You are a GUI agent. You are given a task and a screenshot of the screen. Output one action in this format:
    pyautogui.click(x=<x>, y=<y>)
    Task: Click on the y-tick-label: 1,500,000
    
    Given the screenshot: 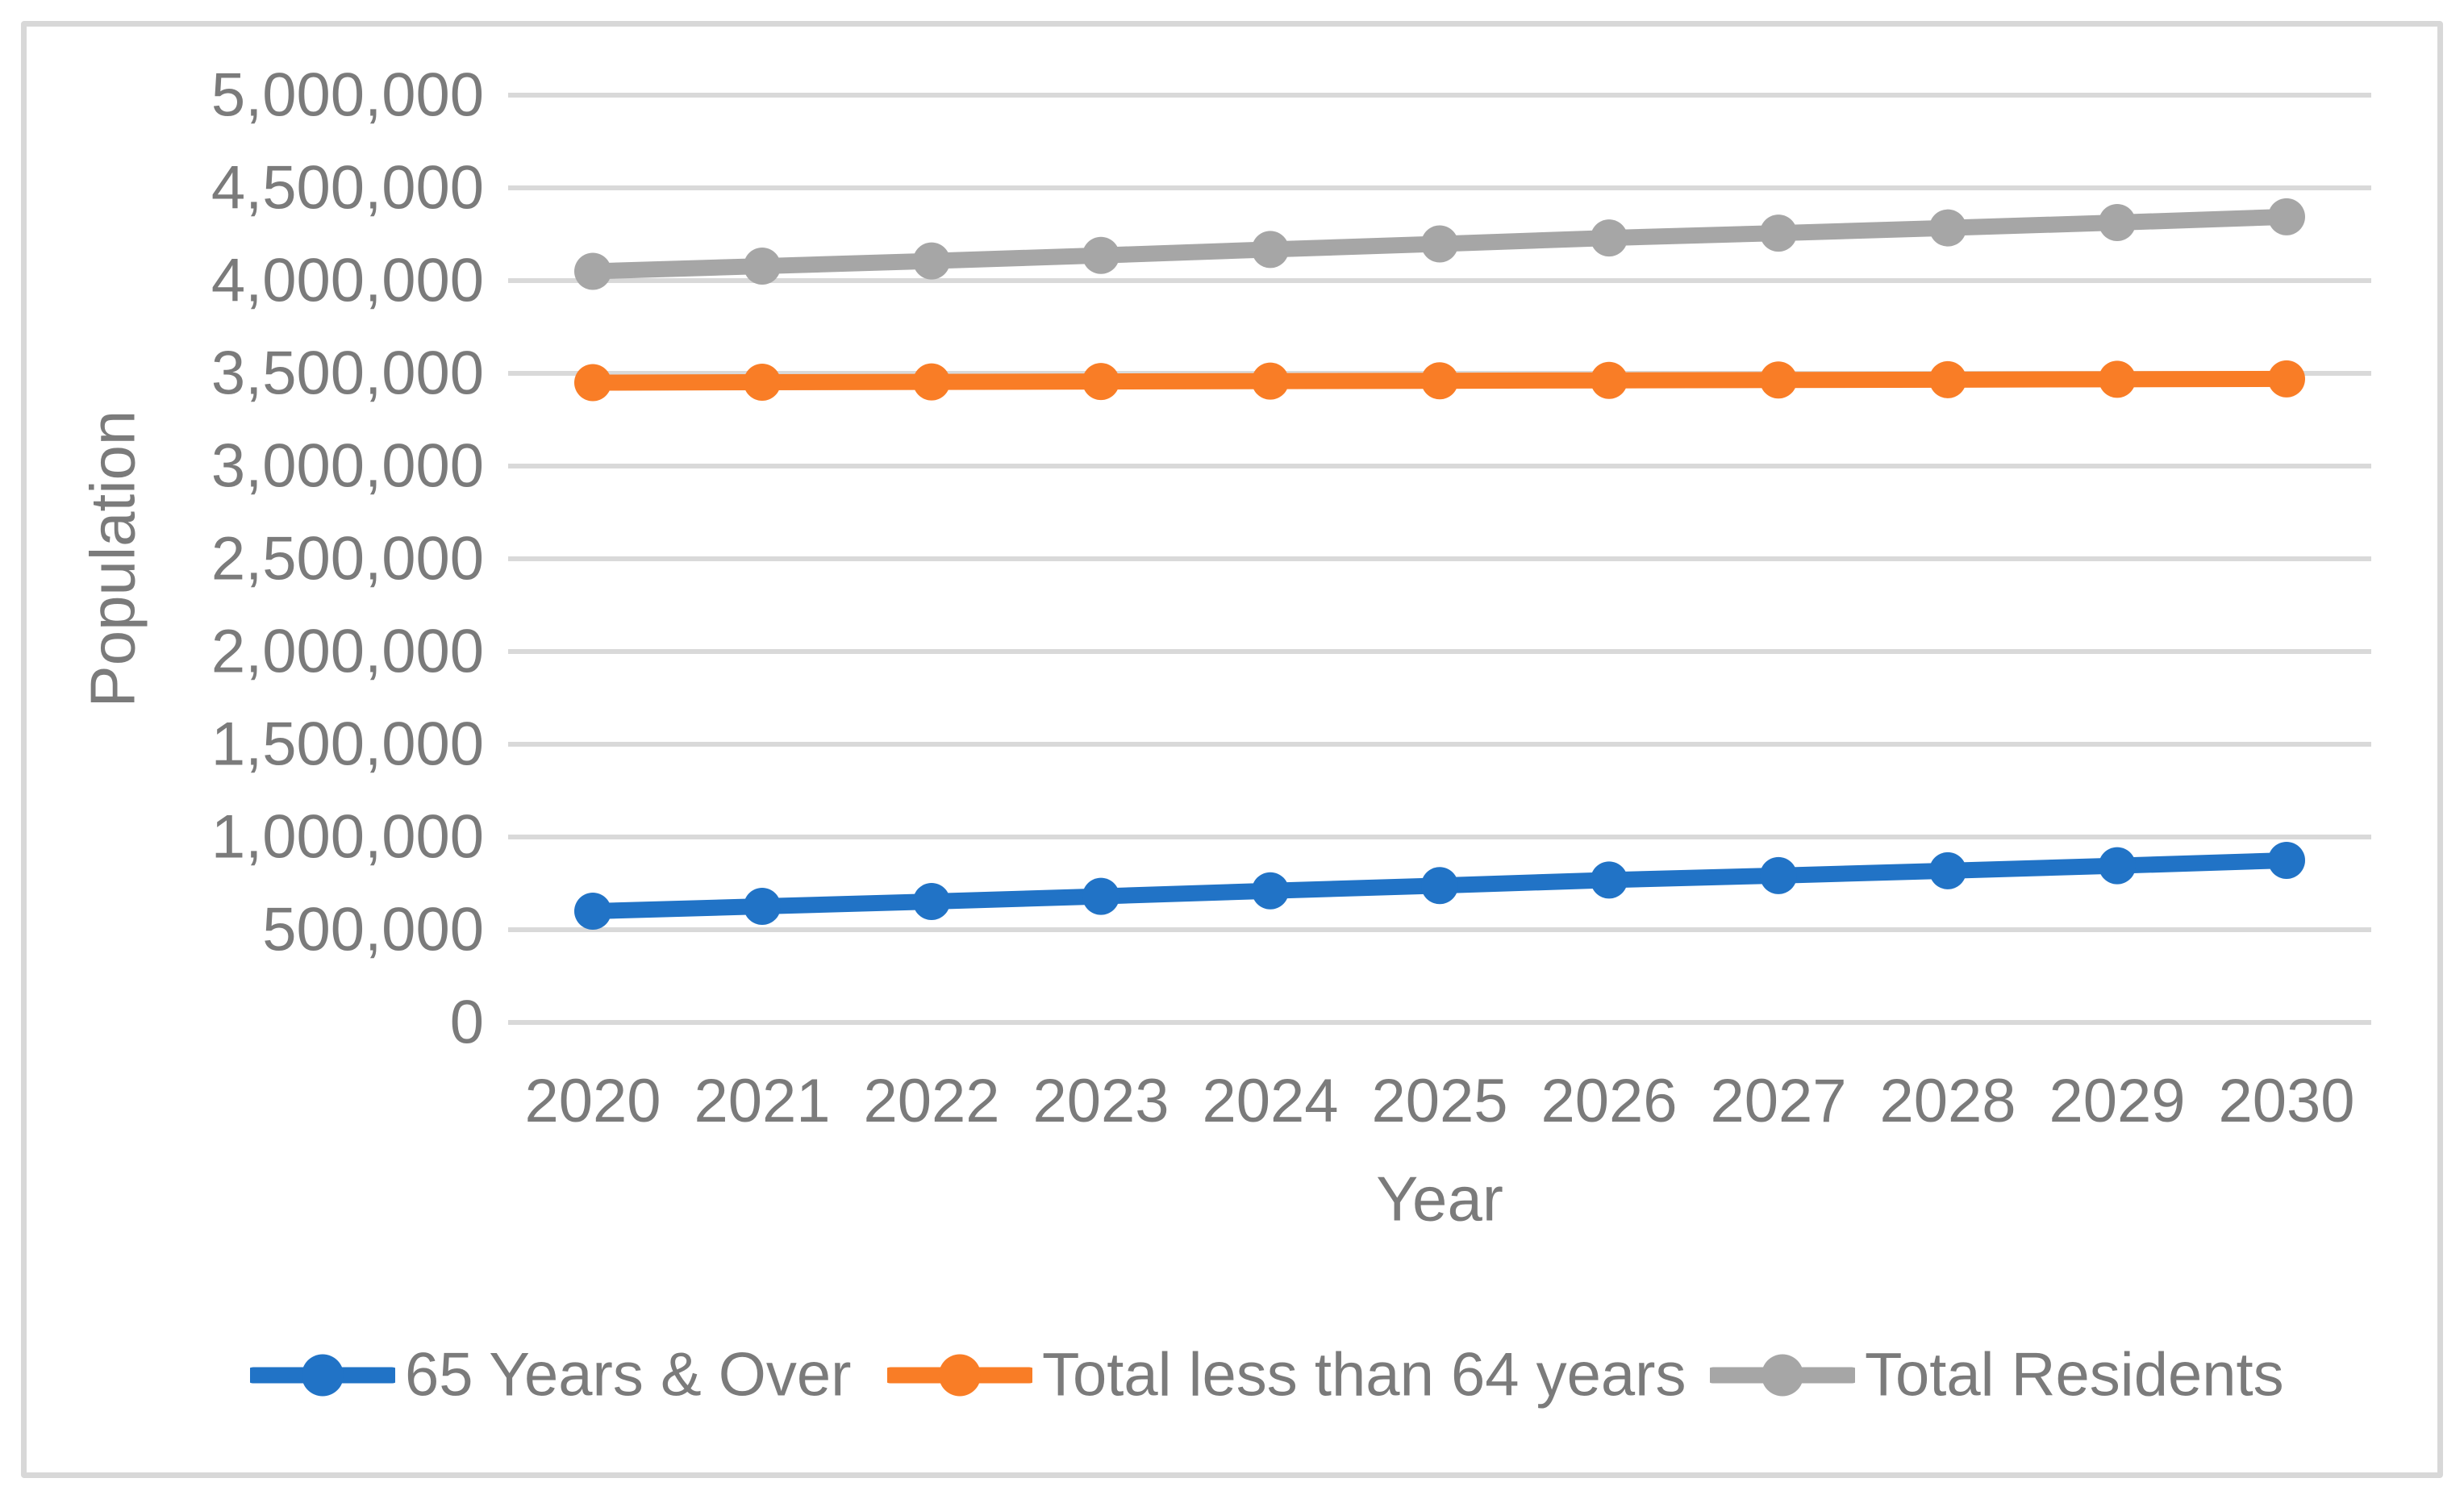 What is the action you would take?
    pyautogui.click(x=347, y=744)
    